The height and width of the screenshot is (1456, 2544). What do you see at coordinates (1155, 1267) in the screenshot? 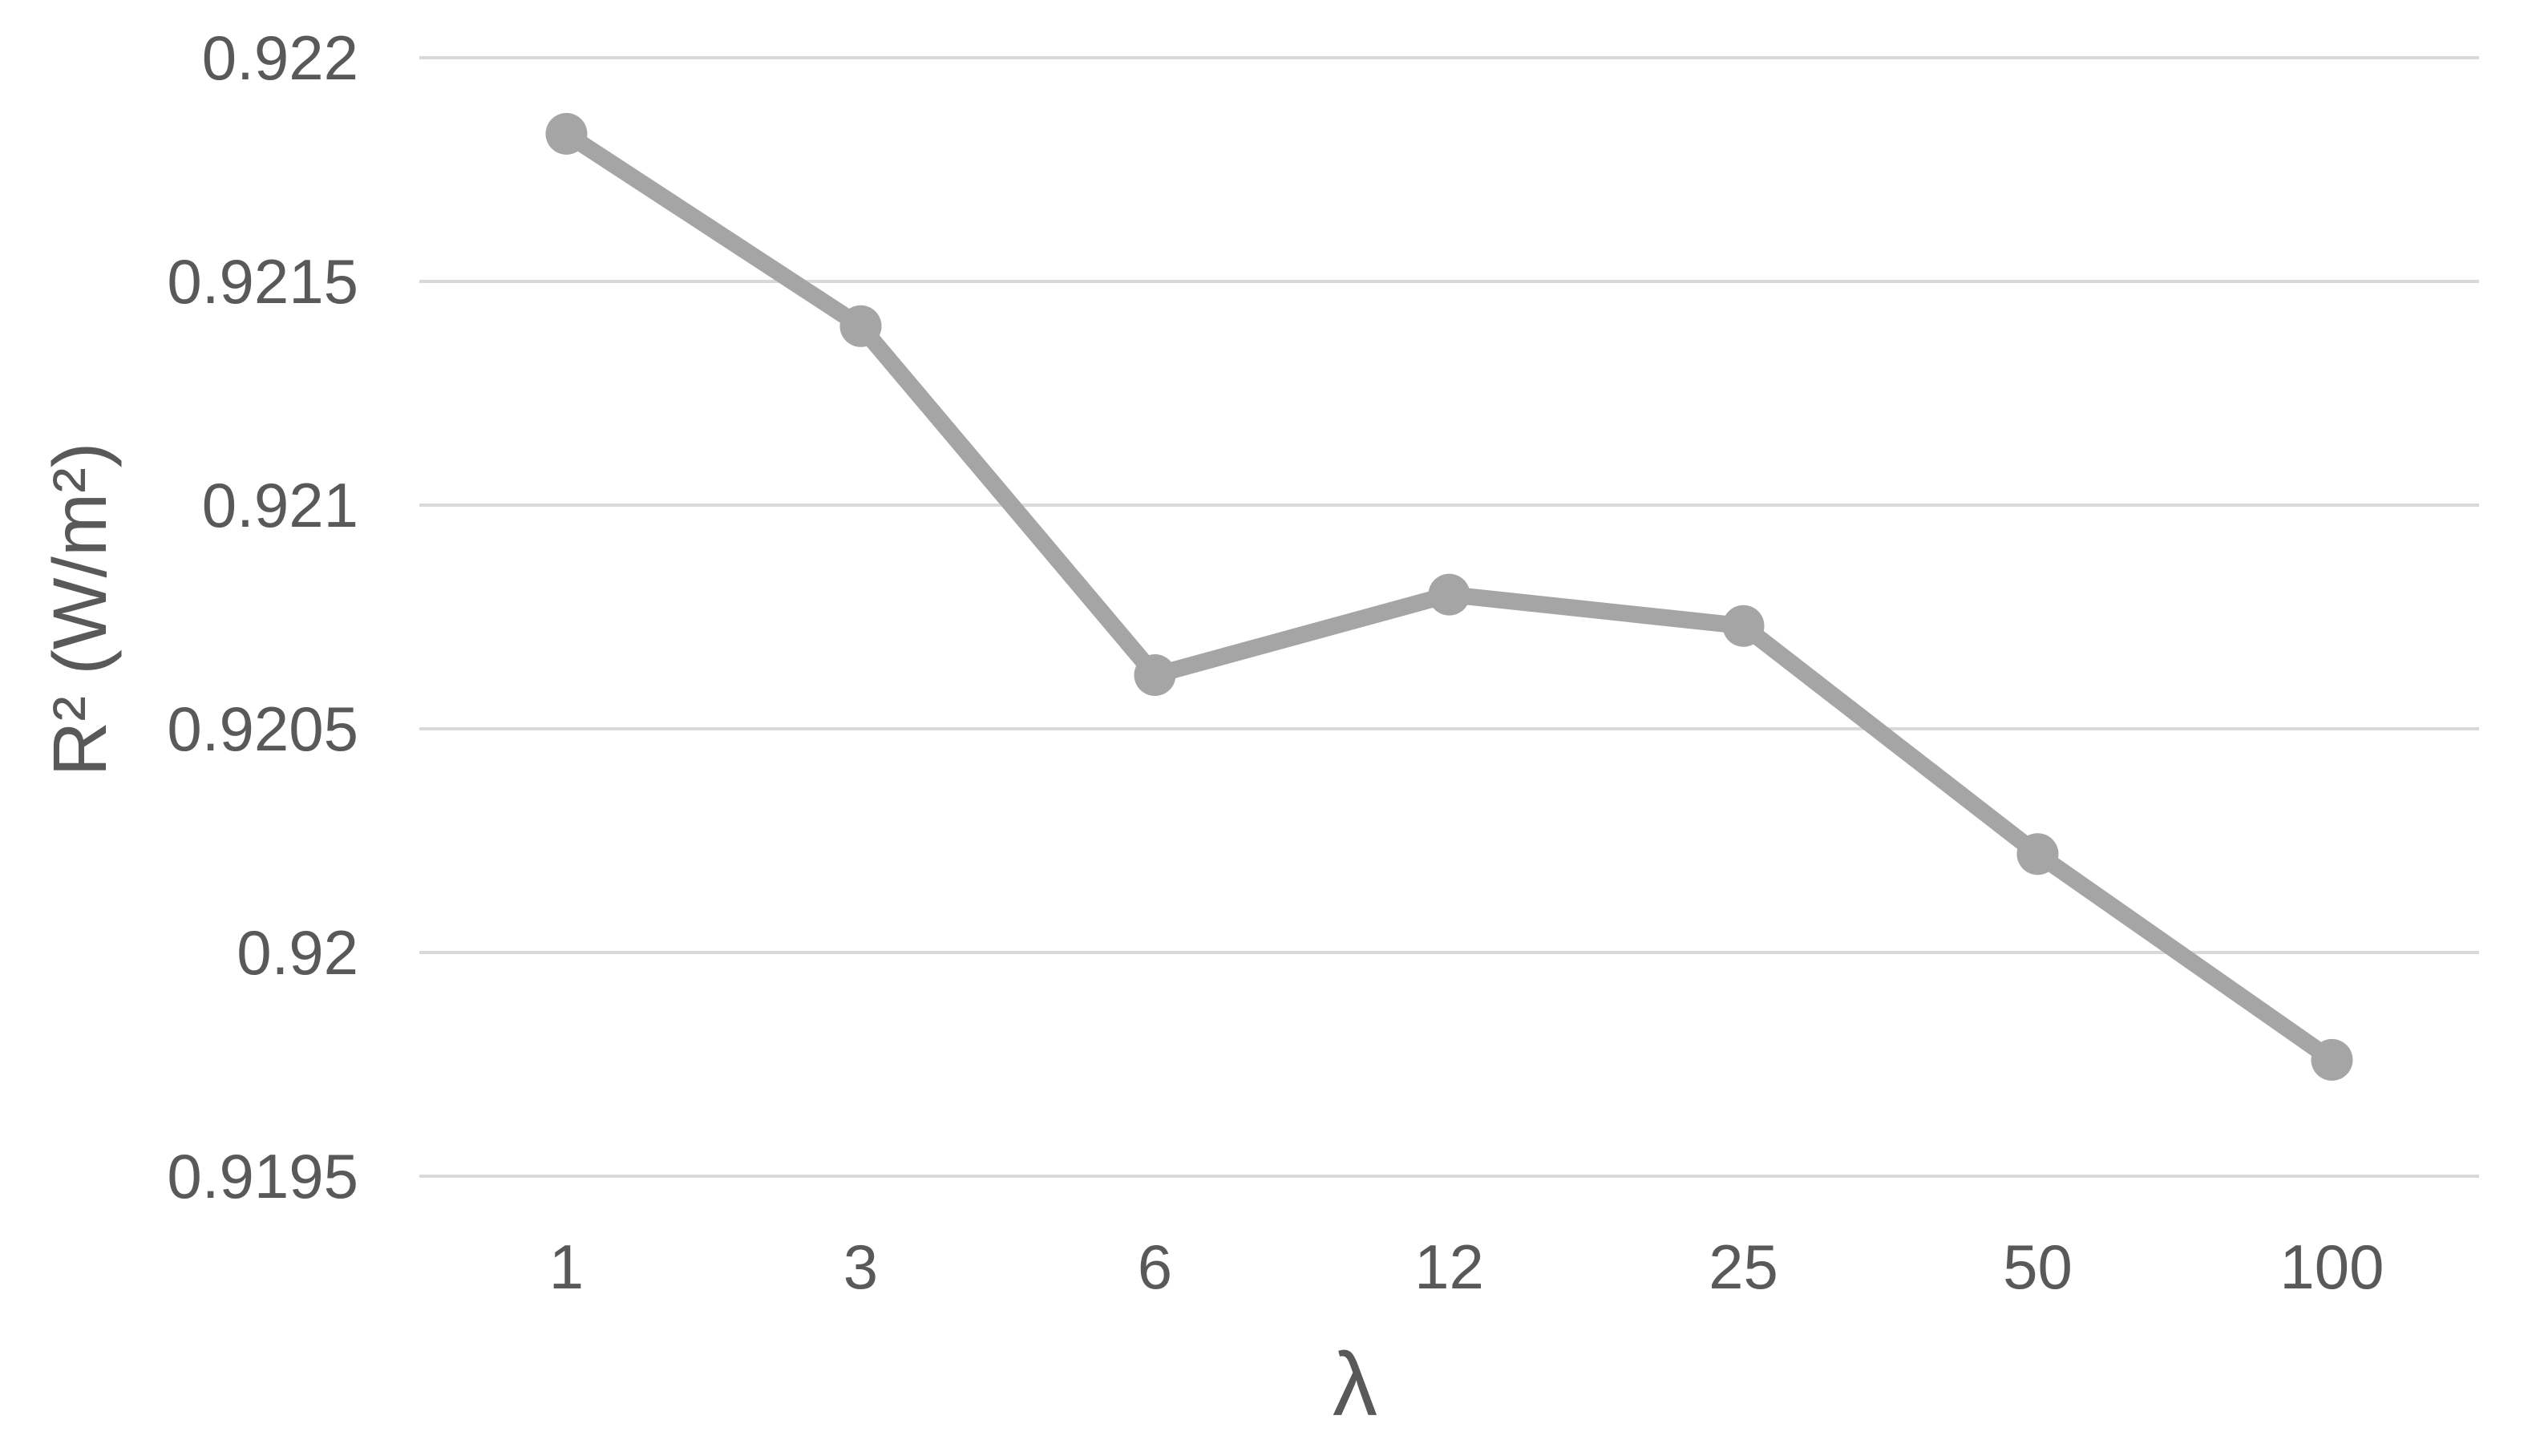
I see `x-category-label: 6` at bounding box center [1155, 1267].